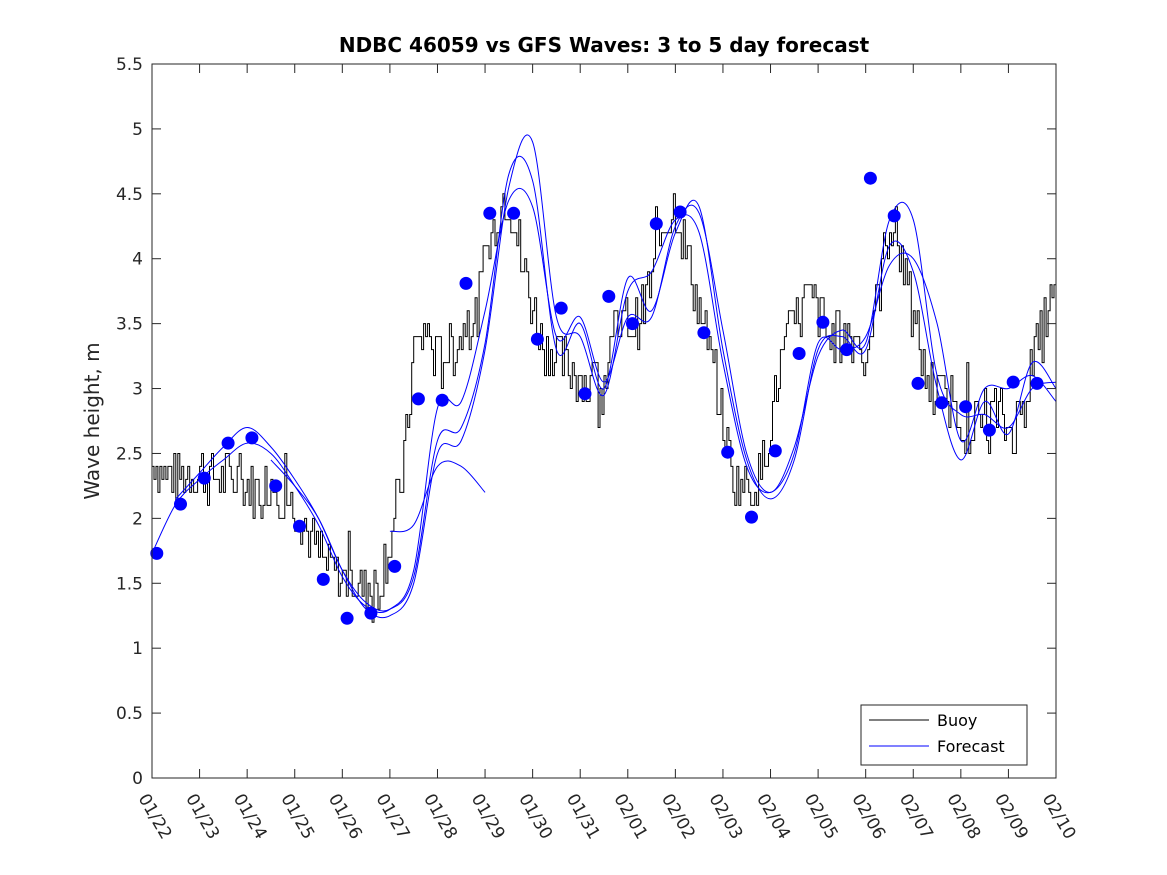 The width and height of the screenshot is (1167, 875). Describe the element at coordinates (137, 519) in the screenshot. I see `y-tick-label: 2` at that location.